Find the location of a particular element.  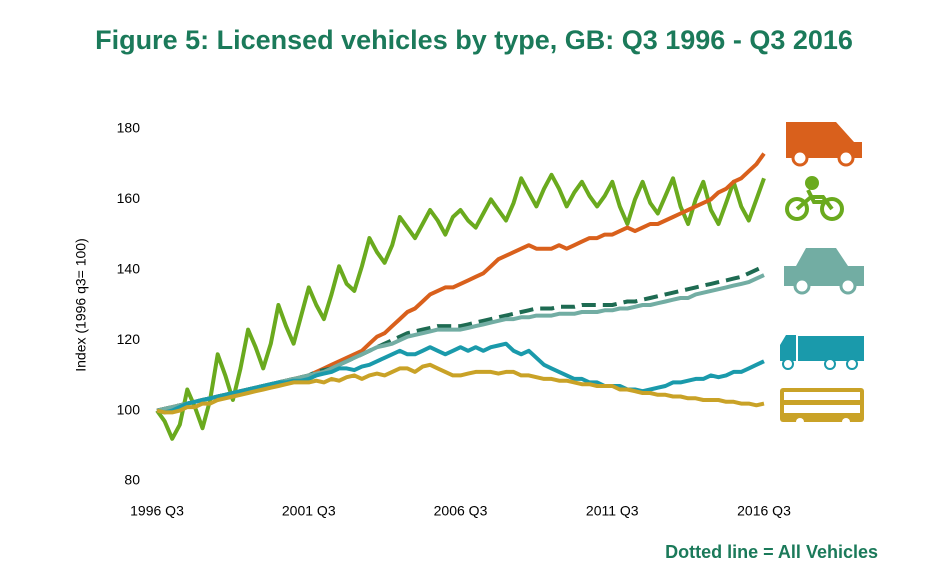

annotation: Dotted line = All Vehicles is located at coordinates (771, 552).